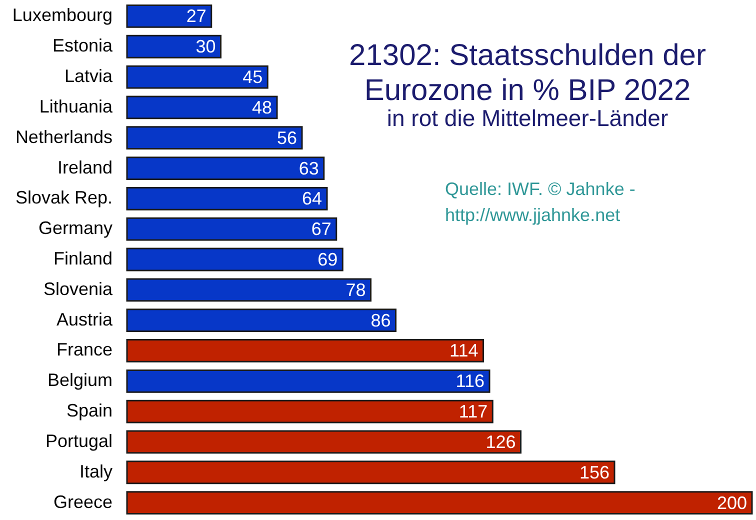  What do you see at coordinates (356, 290) in the screenshot?
I see `data-label: 78` at bounding box center [356, 290].